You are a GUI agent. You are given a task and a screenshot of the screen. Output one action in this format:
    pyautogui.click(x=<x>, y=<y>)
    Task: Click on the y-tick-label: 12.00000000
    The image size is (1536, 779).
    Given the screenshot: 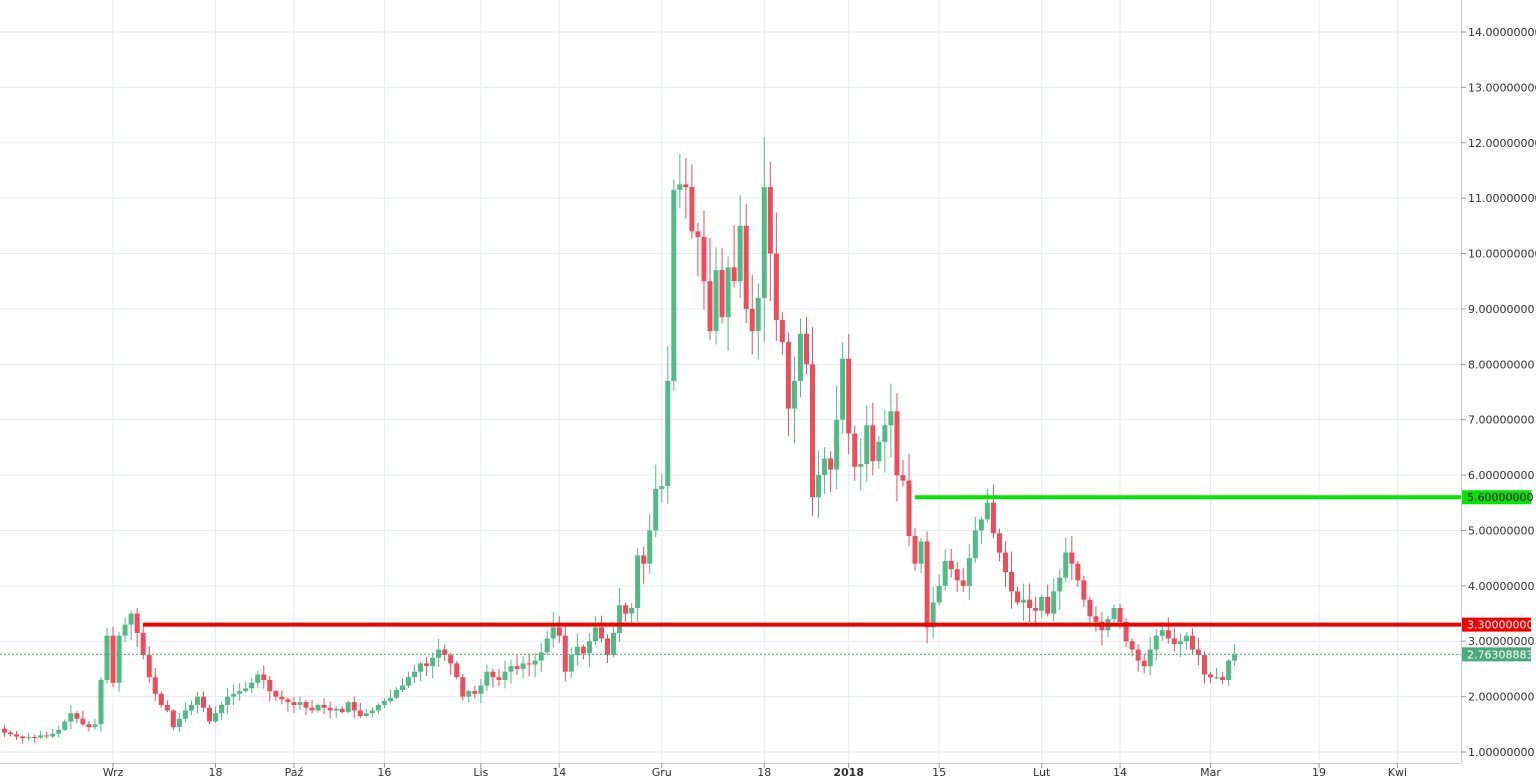 What is the action you would take?
    pyautogui.click(x=1502, y=143)
    